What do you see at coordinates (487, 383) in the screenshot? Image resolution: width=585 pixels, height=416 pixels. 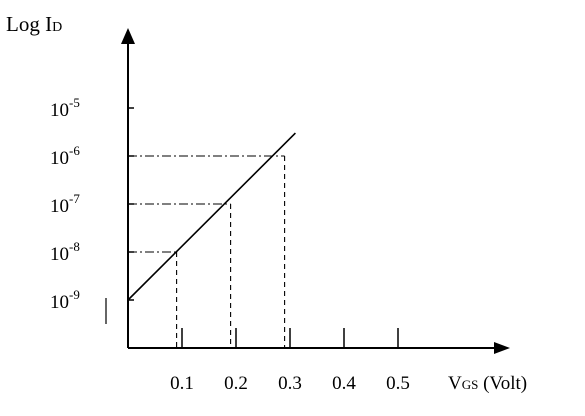 I see `x-axis-title: VGS (Volt)` at bounding box center [487, 383].